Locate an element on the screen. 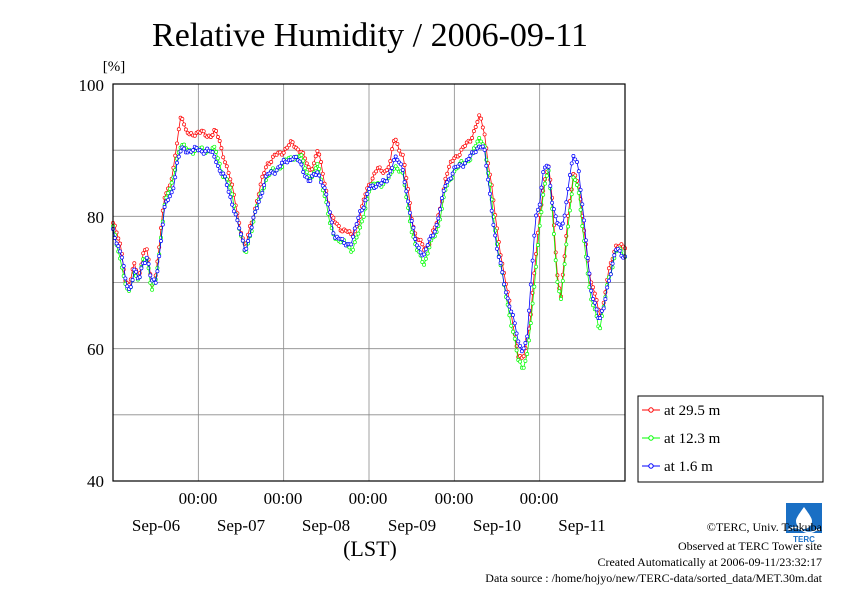 Image resolution: width=842 pixels, height=595 pixels. date-label-sep-08: Sep-08 is located at coordinates (326, 525).